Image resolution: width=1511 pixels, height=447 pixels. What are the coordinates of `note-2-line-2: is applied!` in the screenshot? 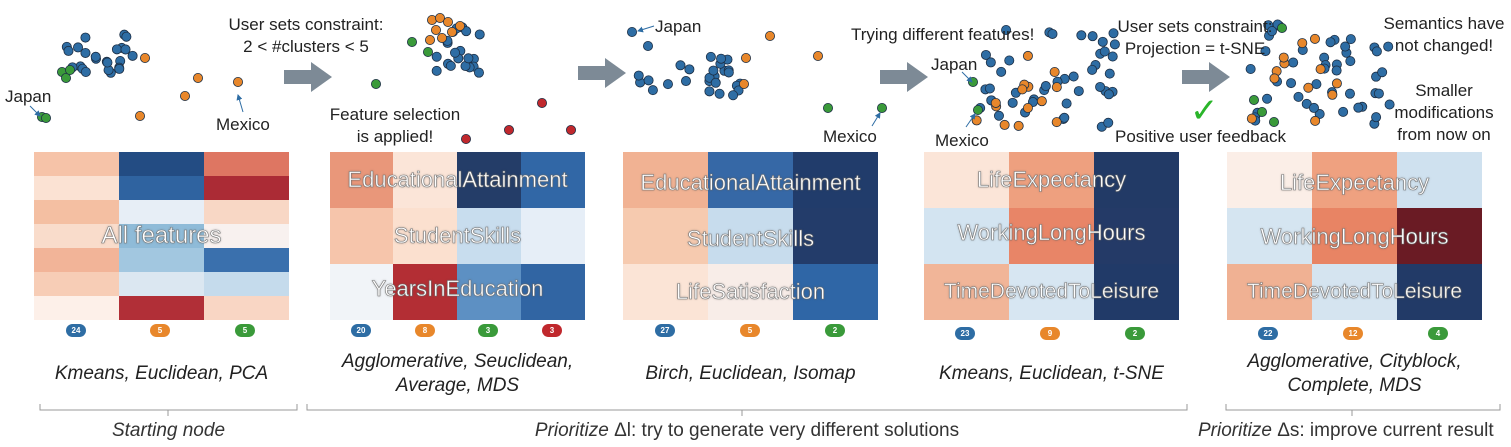 It's located at (395, 136).